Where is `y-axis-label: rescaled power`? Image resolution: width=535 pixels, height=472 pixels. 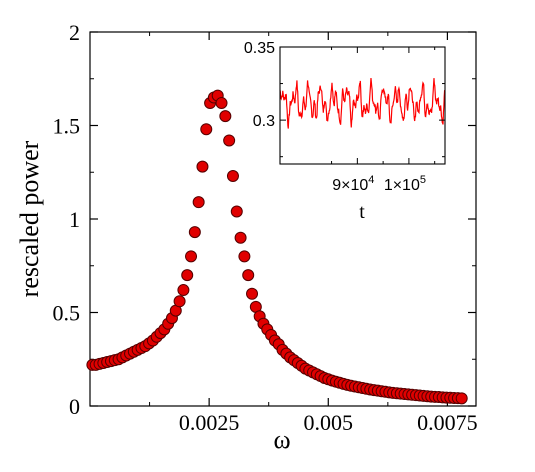 y-axis-label: rescaled power is located at coordinates (29, 218).